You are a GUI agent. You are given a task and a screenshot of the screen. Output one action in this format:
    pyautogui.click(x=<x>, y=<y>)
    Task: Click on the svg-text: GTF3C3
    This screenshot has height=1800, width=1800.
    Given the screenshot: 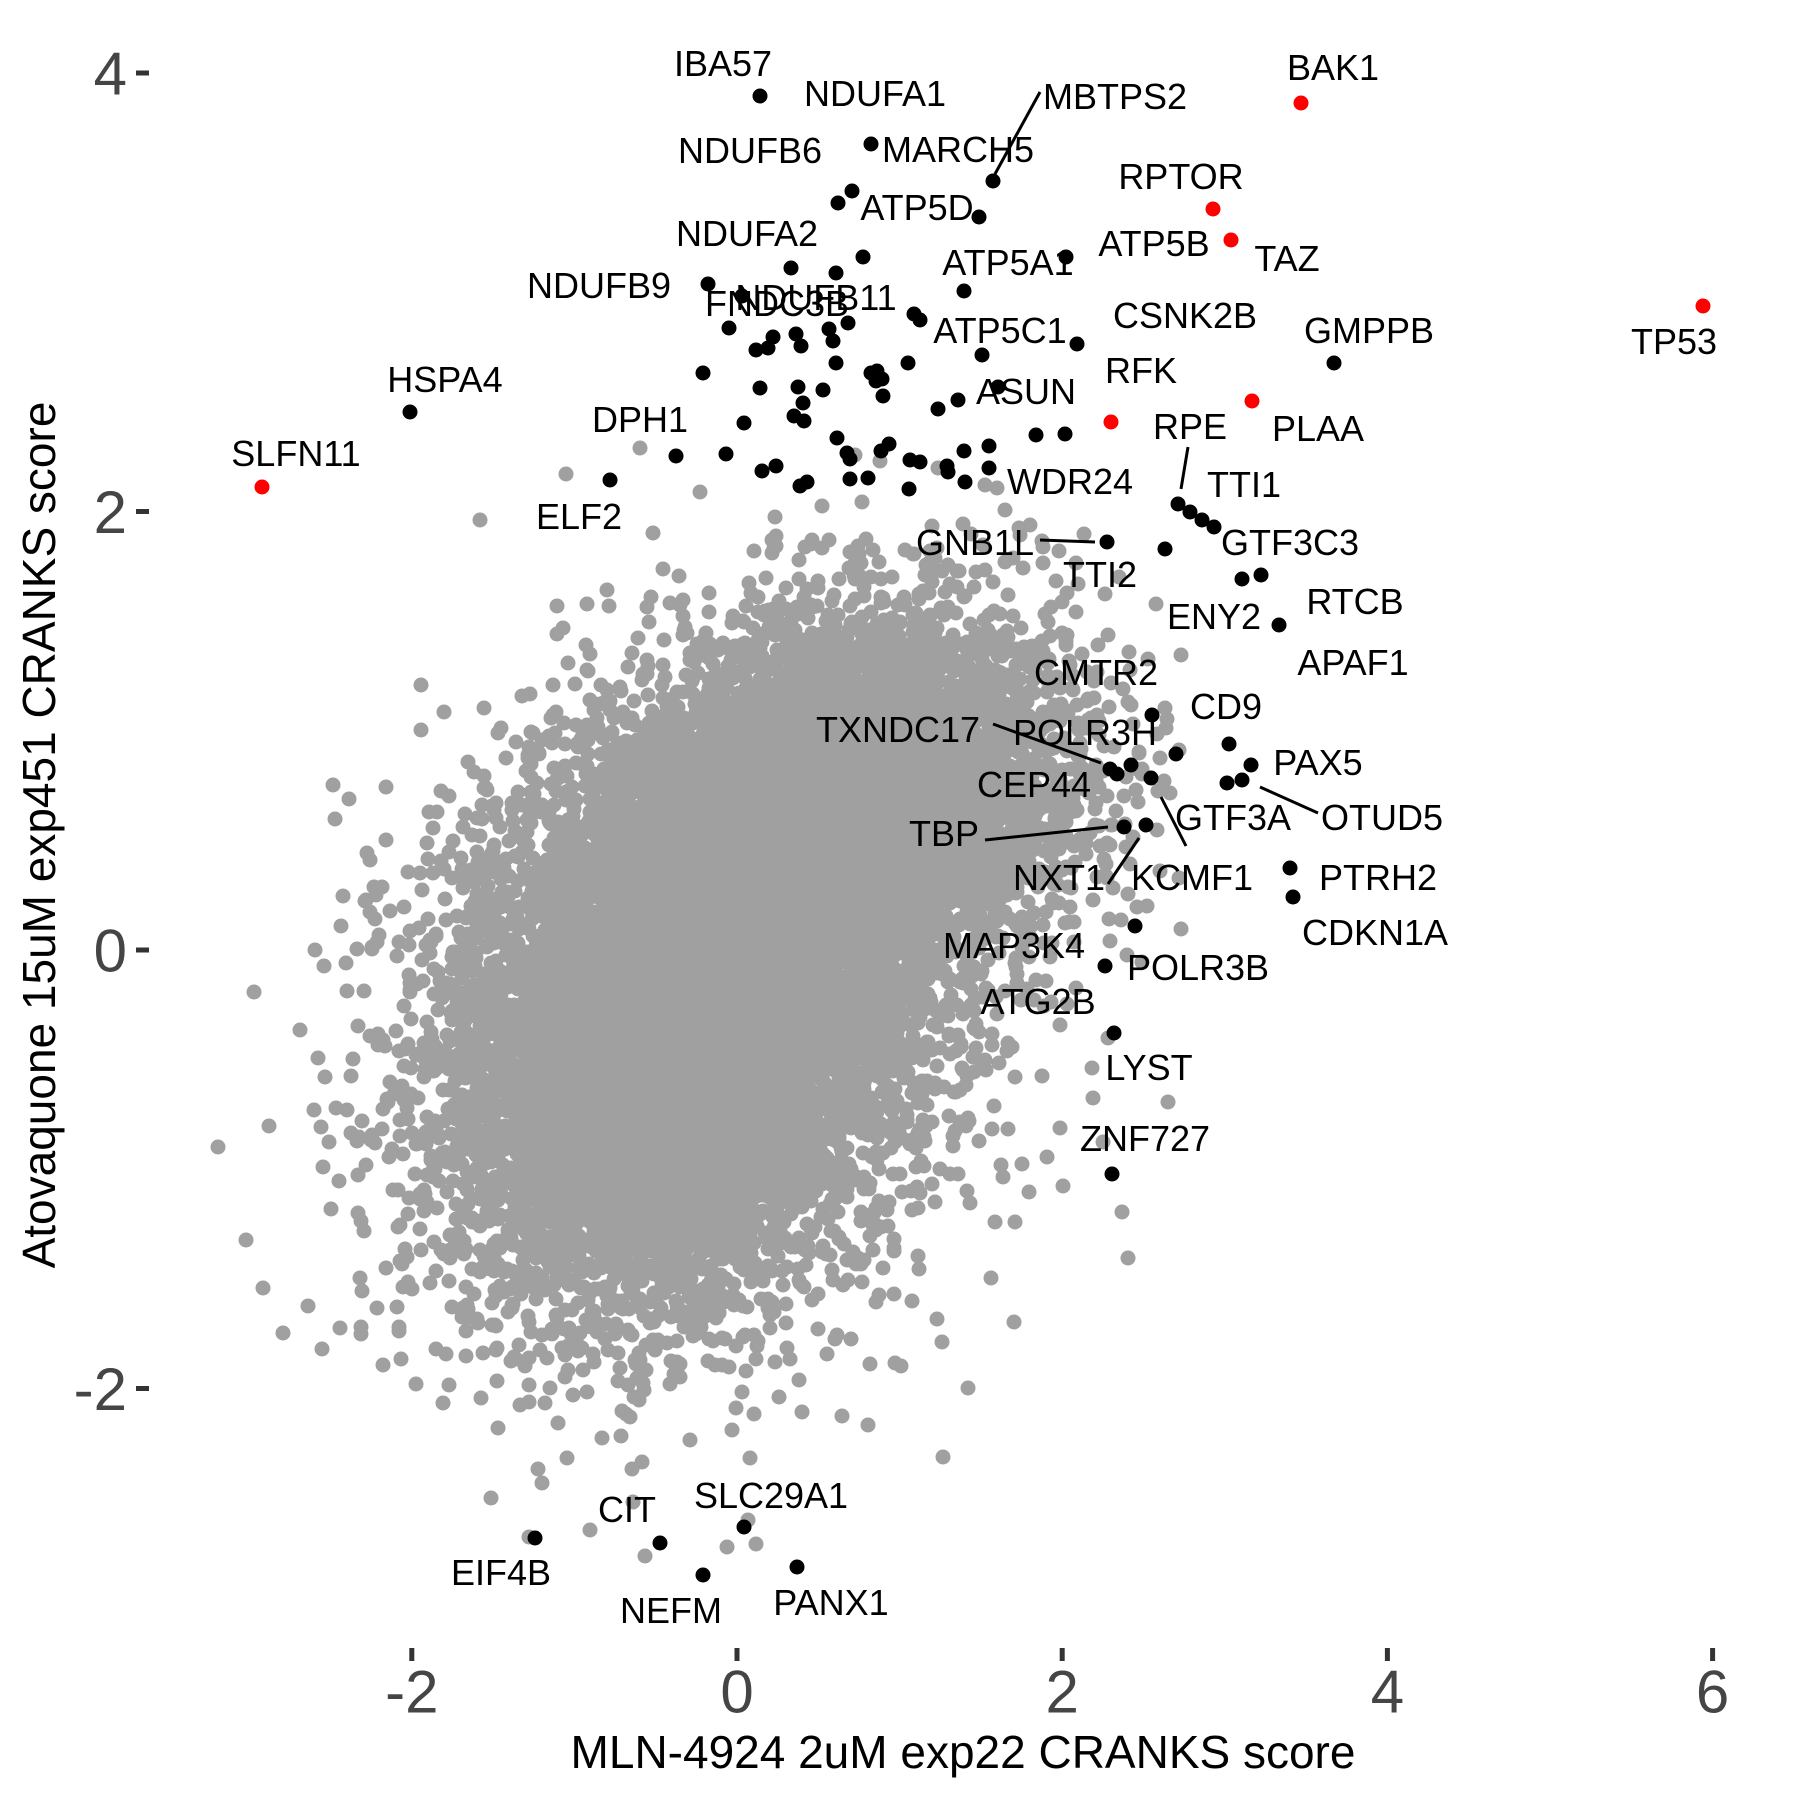 What is the action you would take?
    pyautogui.click(x=1290, y=542)
    